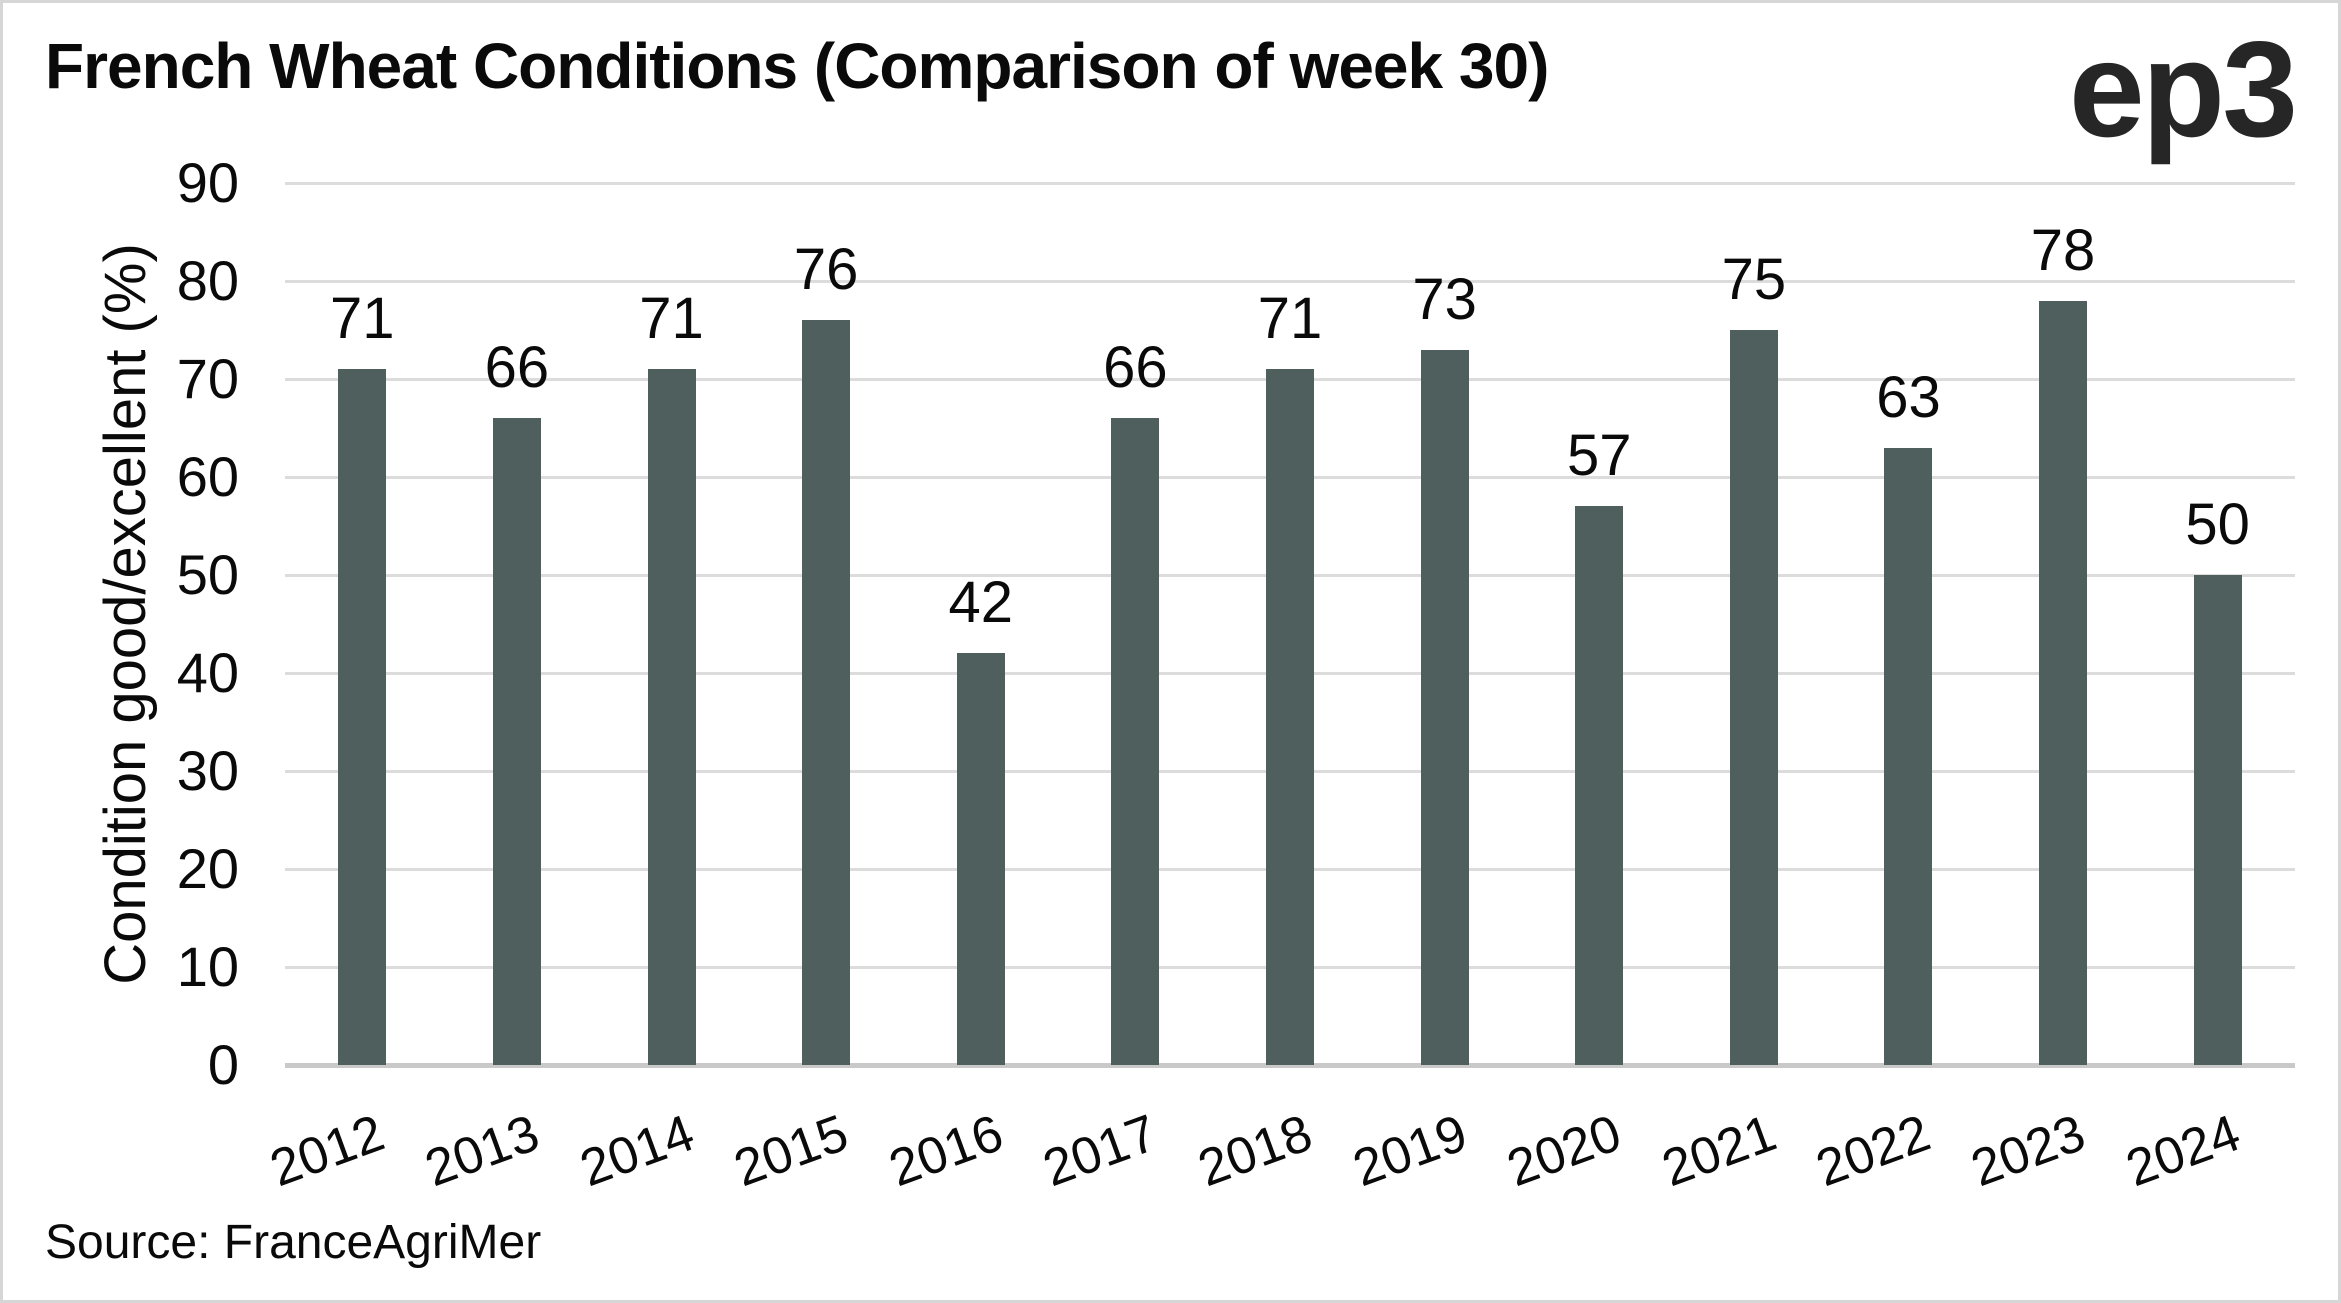 Image resolution: width=2341 pixels, height=1303 pixels. Describe the element at coordinates (516, 741) in the screenshot. I see `bar-2013` at that location.